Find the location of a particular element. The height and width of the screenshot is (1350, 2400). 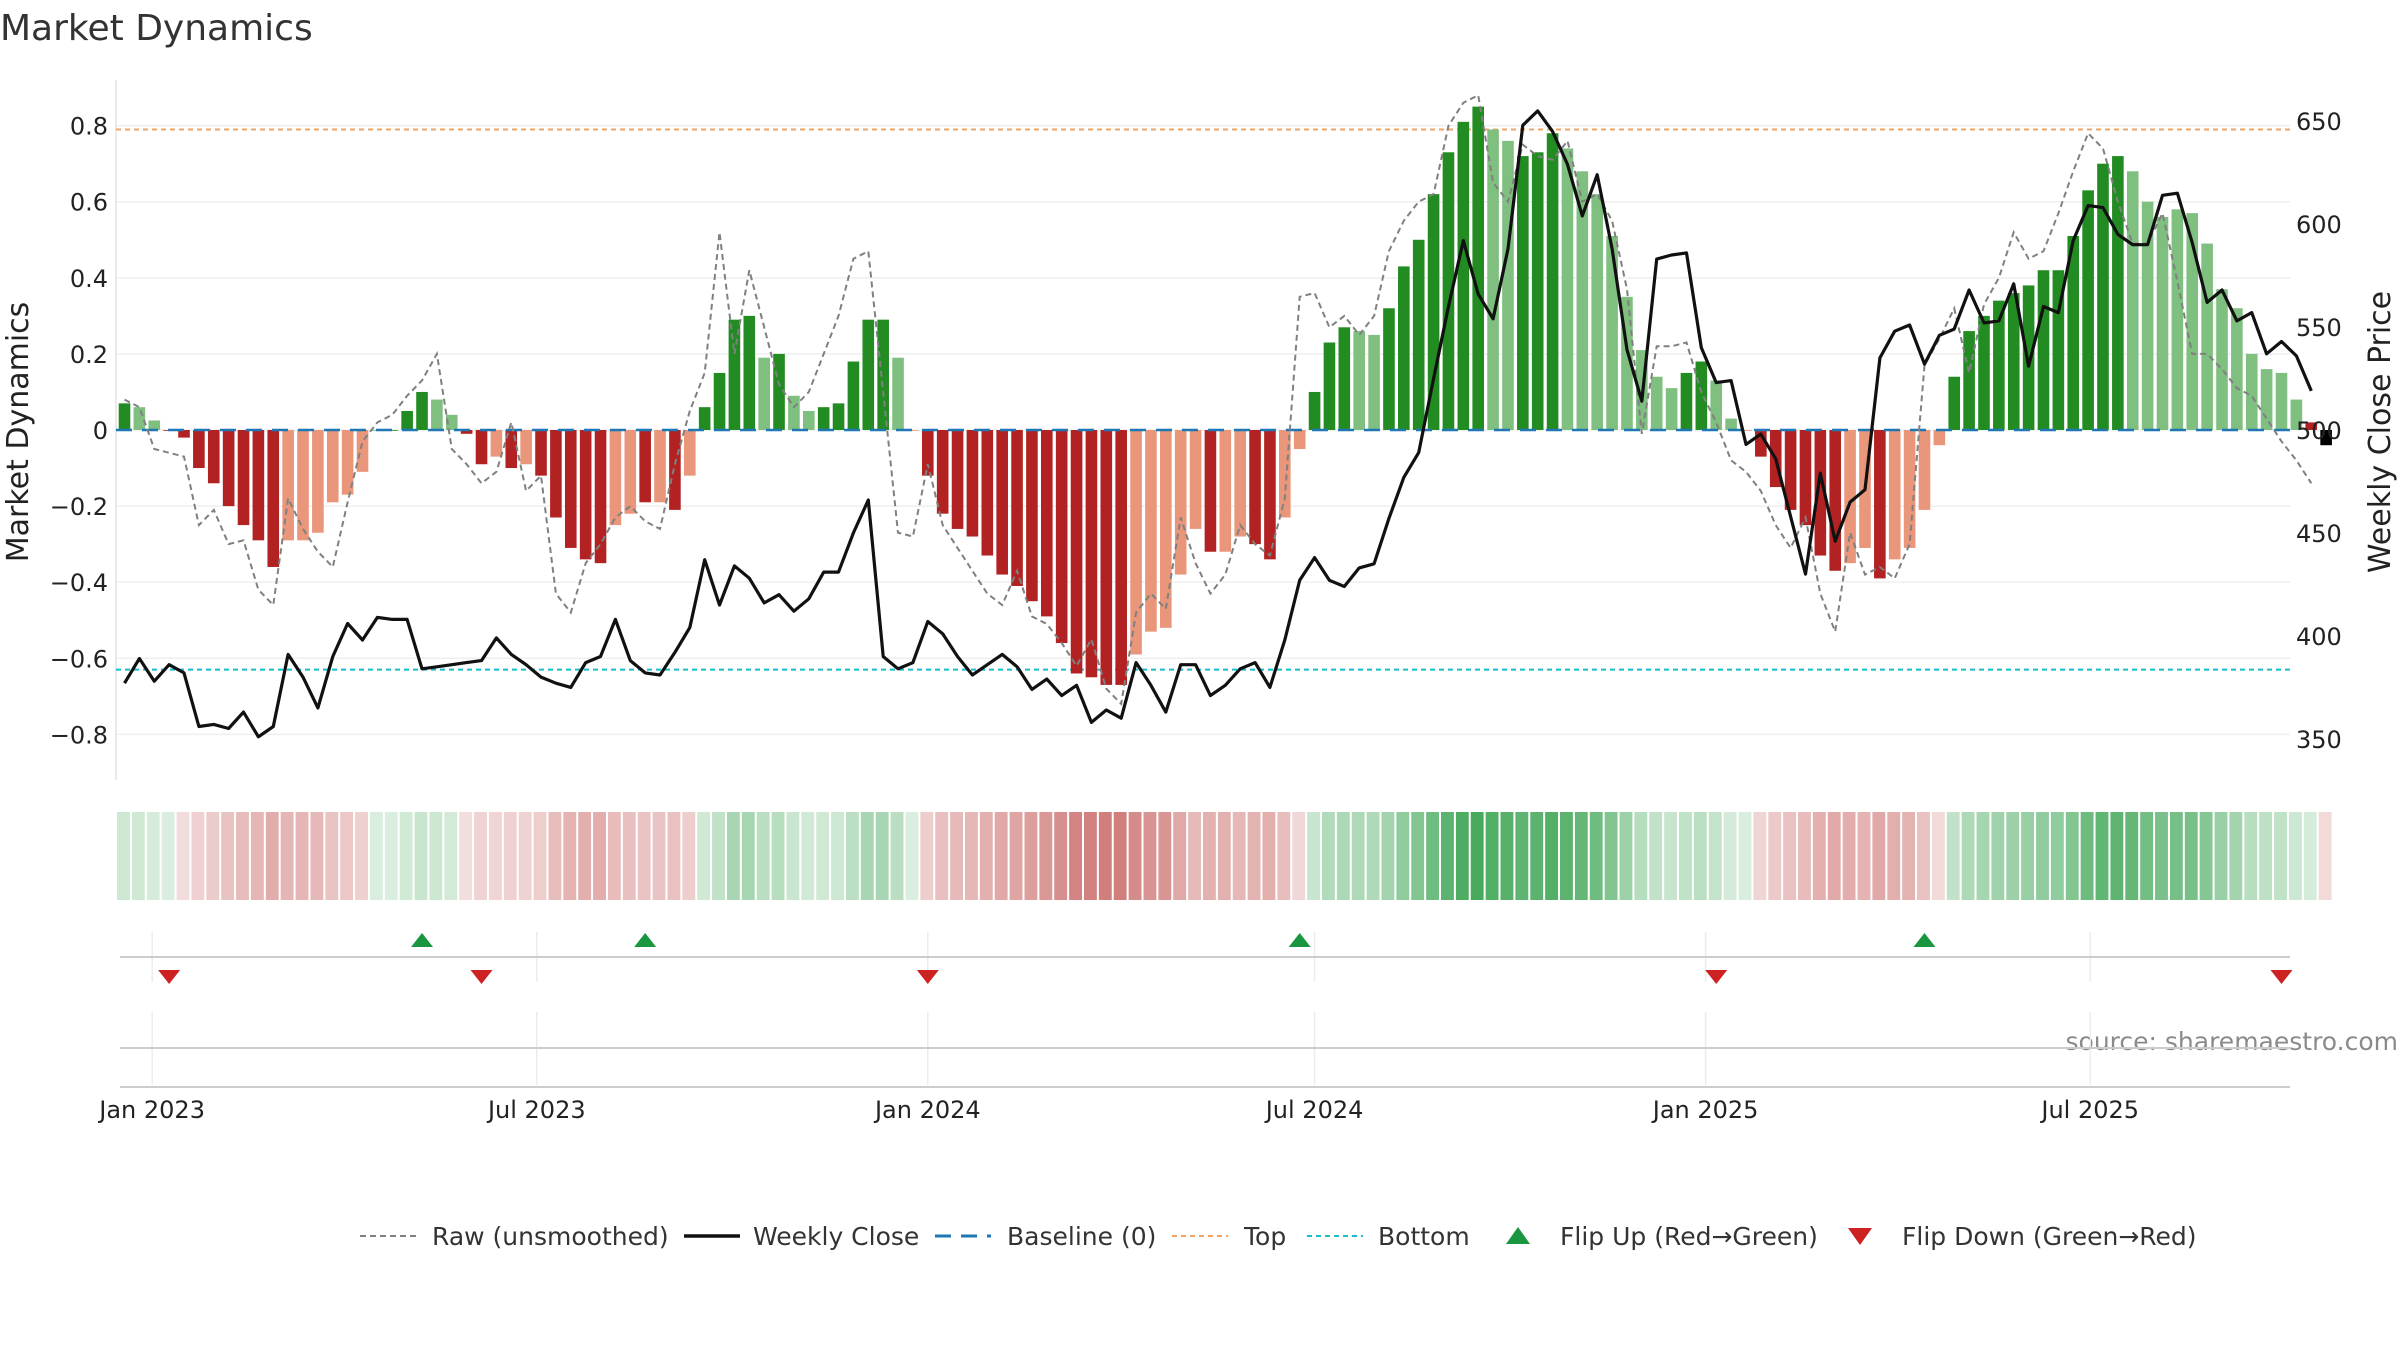

y-tick-label: −0.6 is located at coordinates (79, 659).